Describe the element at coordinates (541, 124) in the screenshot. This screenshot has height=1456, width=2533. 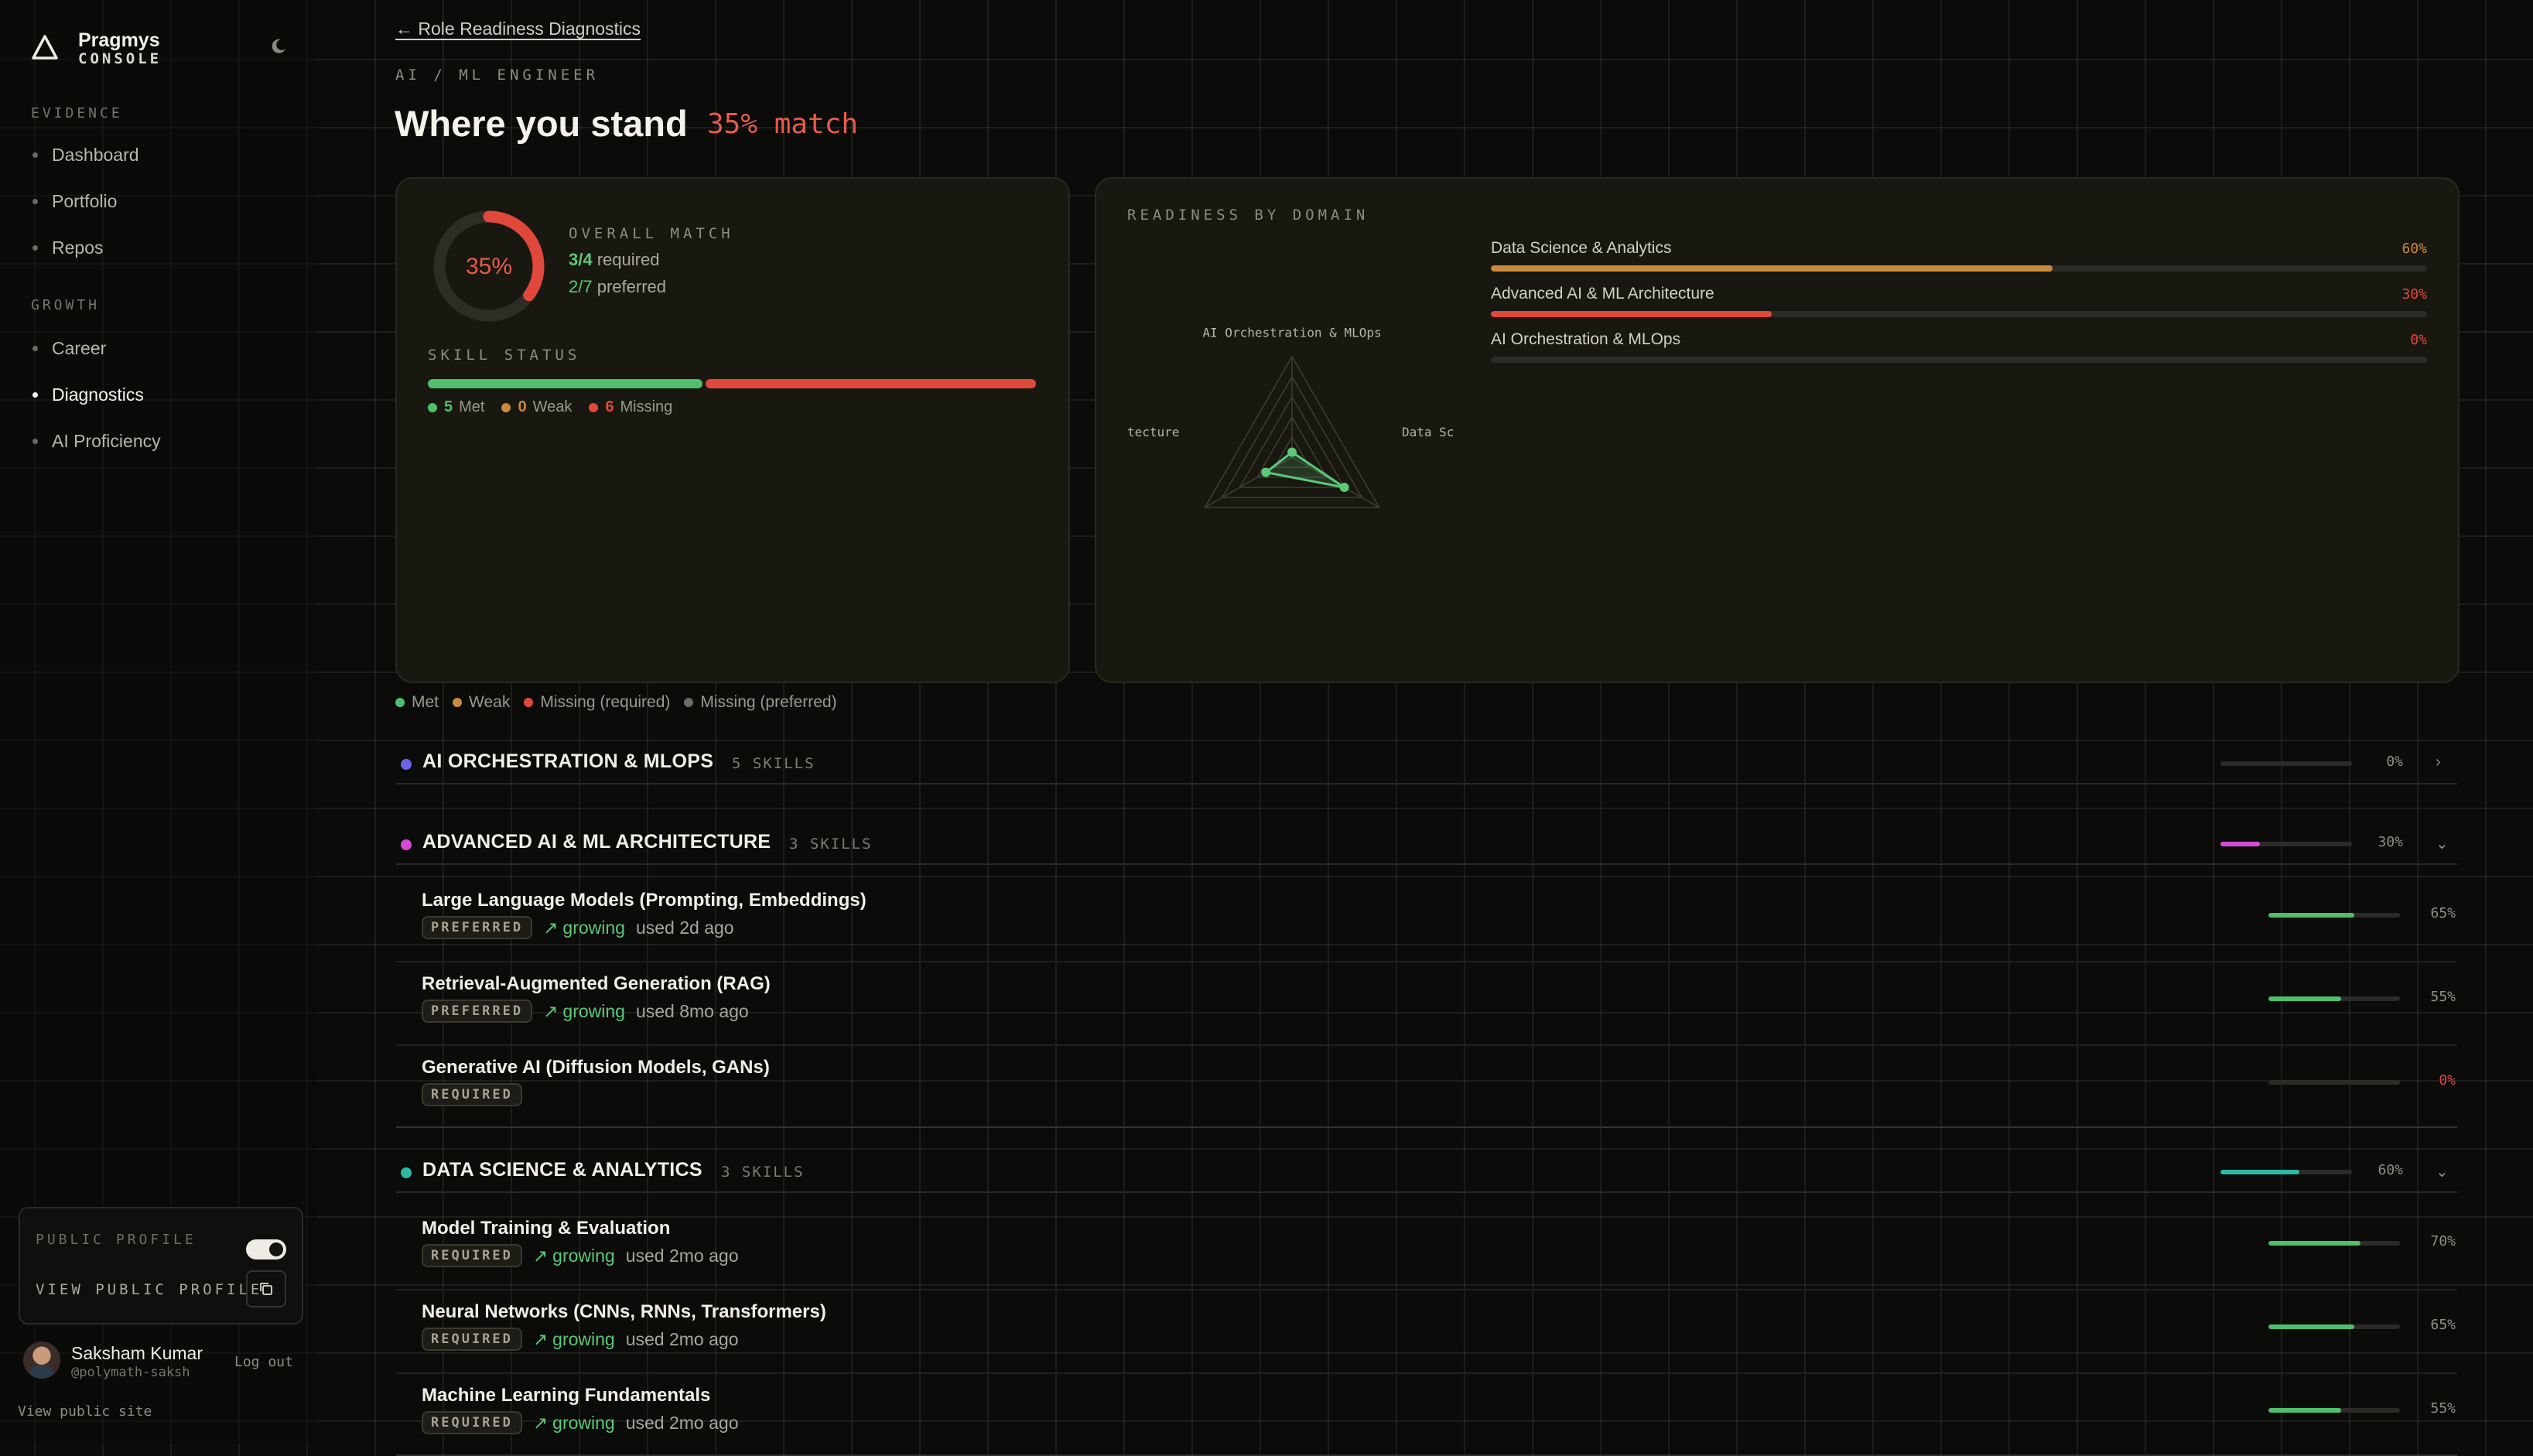
I see `page-title: Where you stand` at that location.